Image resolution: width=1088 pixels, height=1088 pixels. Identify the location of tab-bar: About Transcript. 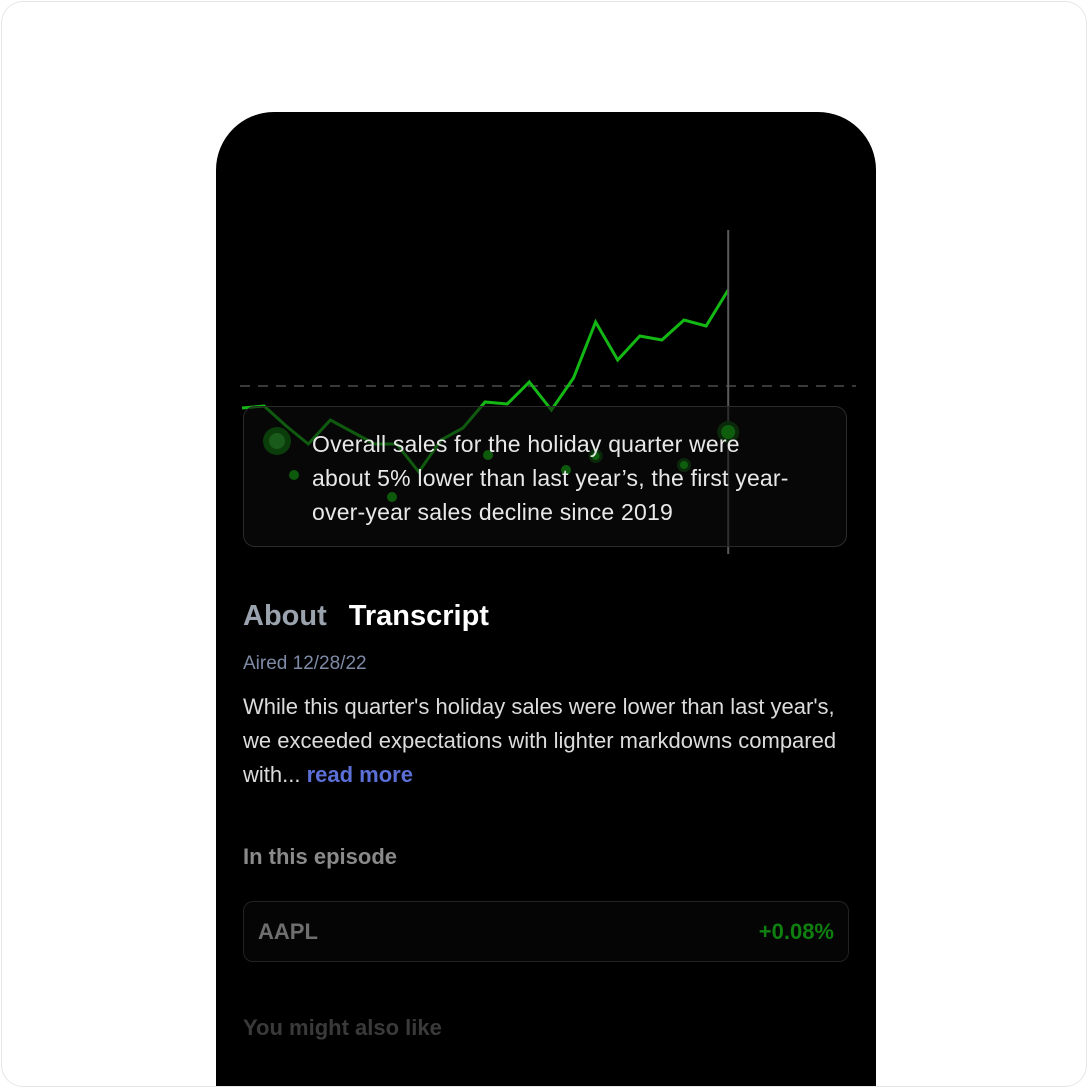
(366, 616).